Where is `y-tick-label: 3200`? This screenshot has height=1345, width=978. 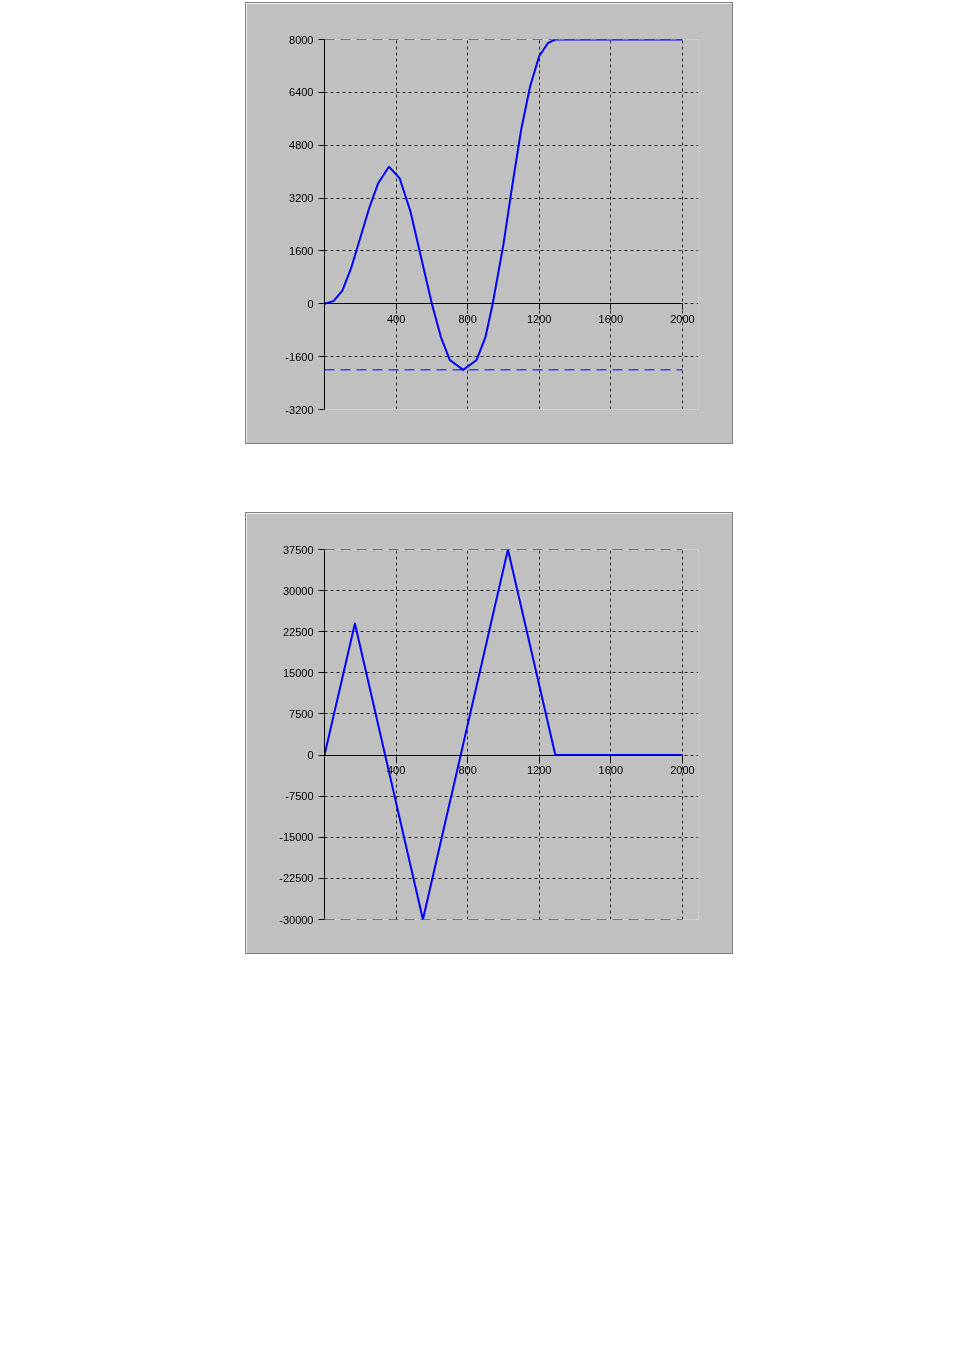 y-tick-label: 3200 is located at coordinates (301, 198).